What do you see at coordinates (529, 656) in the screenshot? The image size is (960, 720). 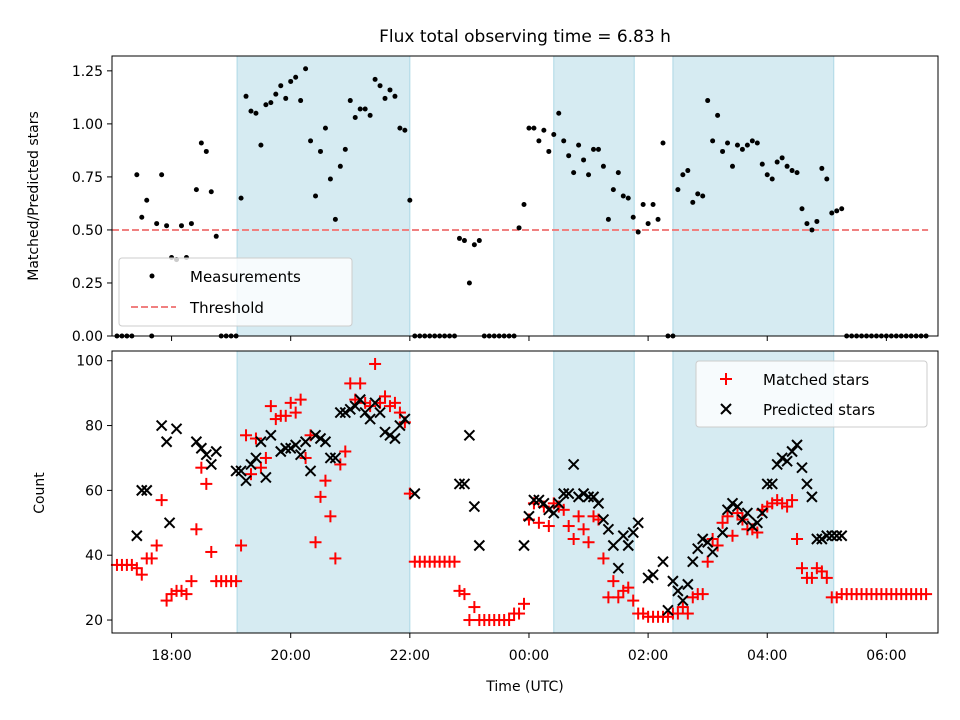 I see `x-tick-label: 00:00` at bounding box center [529, 656].